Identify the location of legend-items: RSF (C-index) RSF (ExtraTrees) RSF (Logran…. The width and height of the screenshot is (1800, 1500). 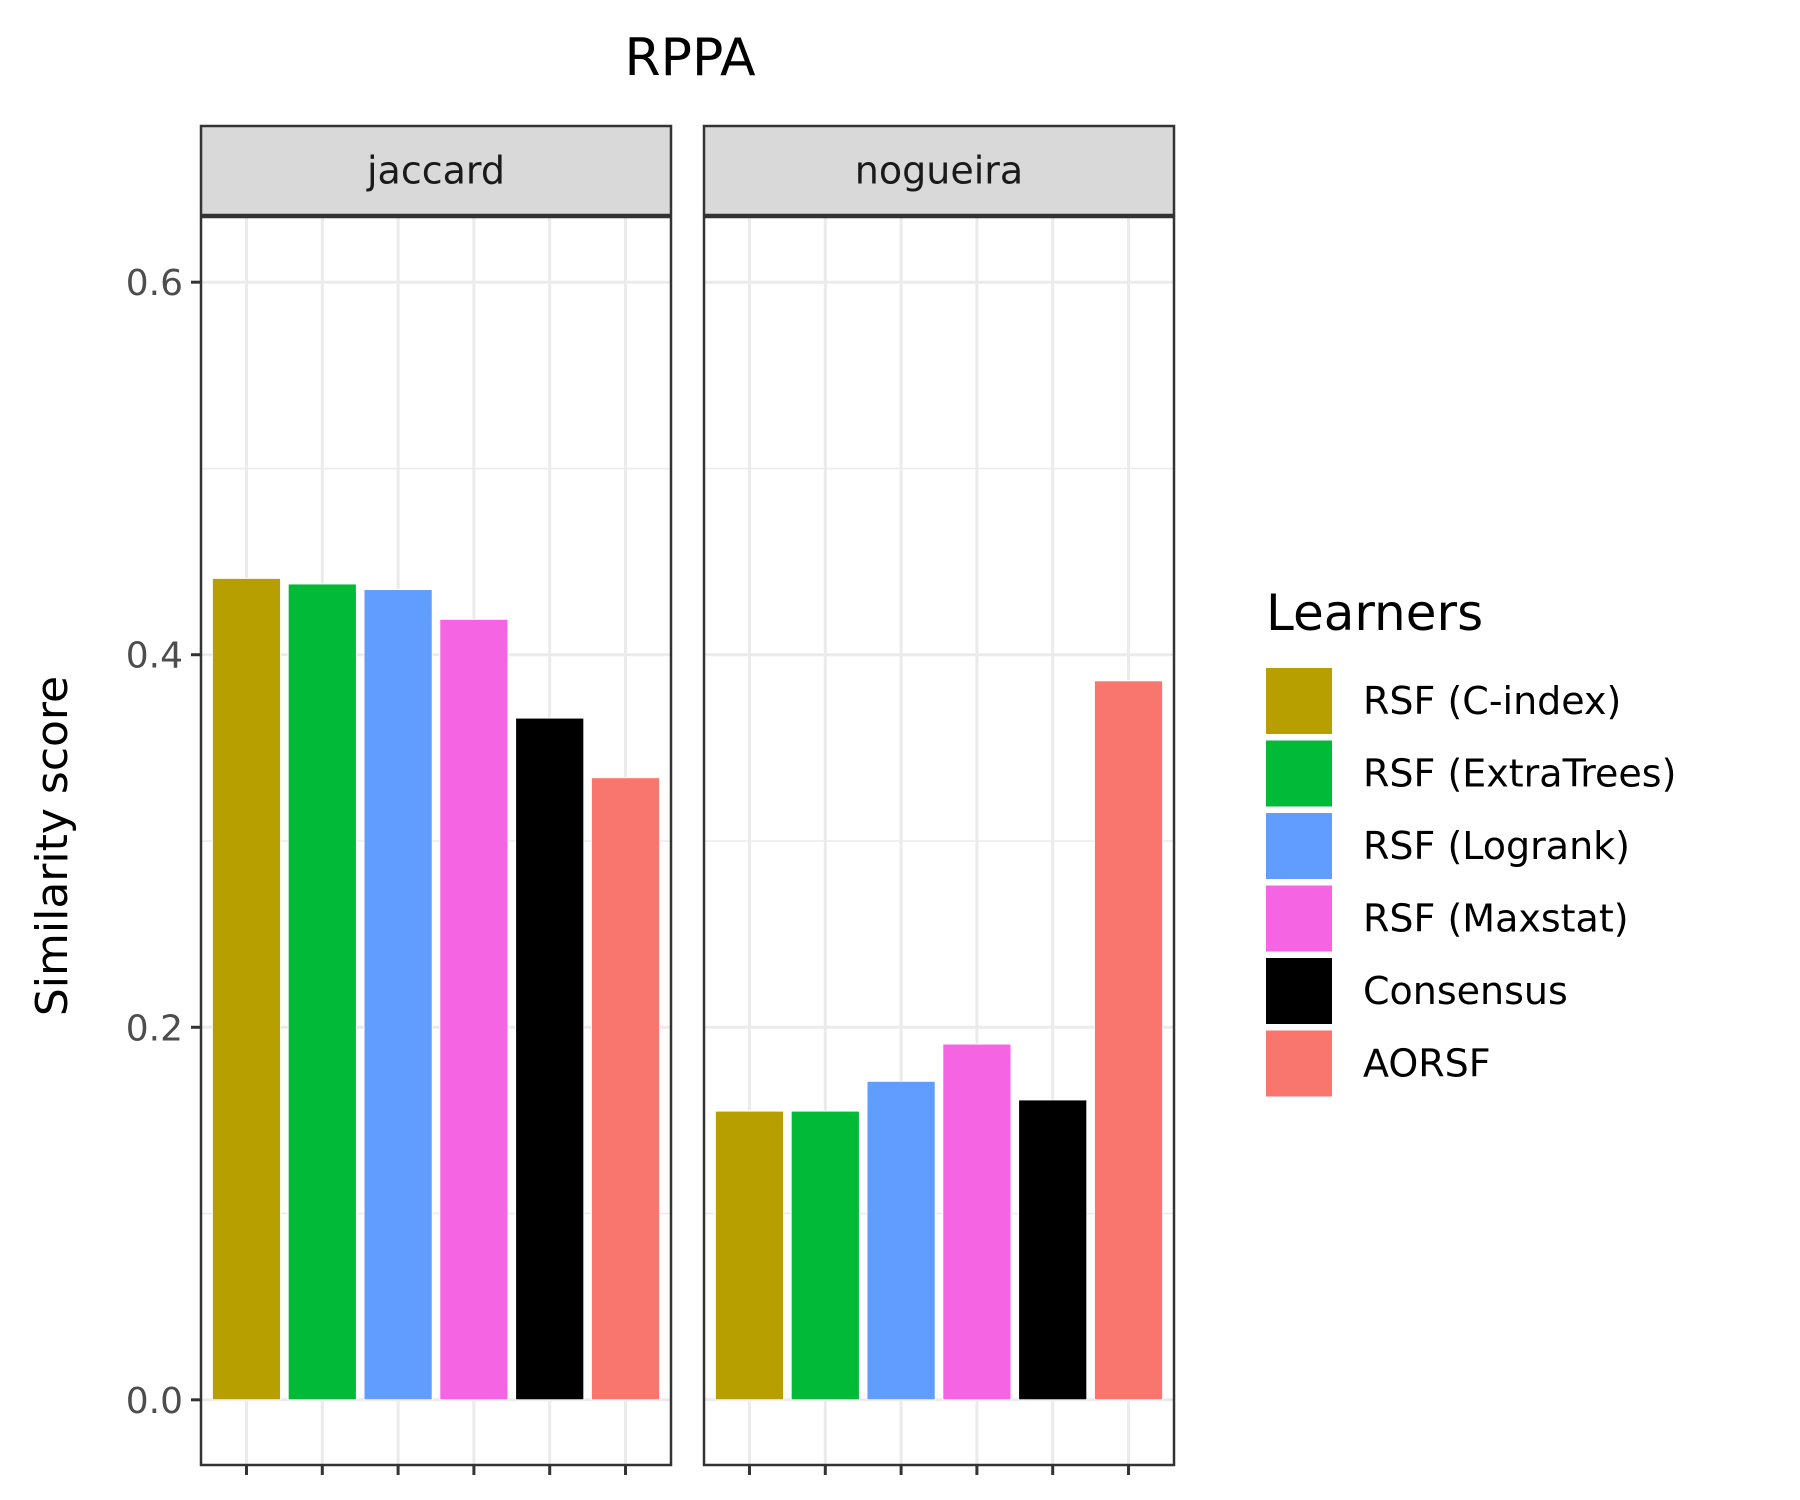
(1471, 882).